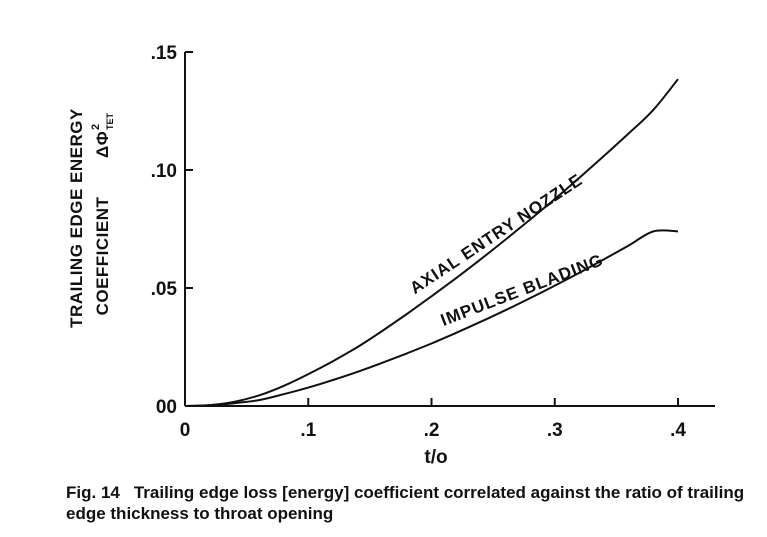  Describe the element at coordinates (435, 457) in the screenshot. I see `x-axis-title: t/o` at that location.